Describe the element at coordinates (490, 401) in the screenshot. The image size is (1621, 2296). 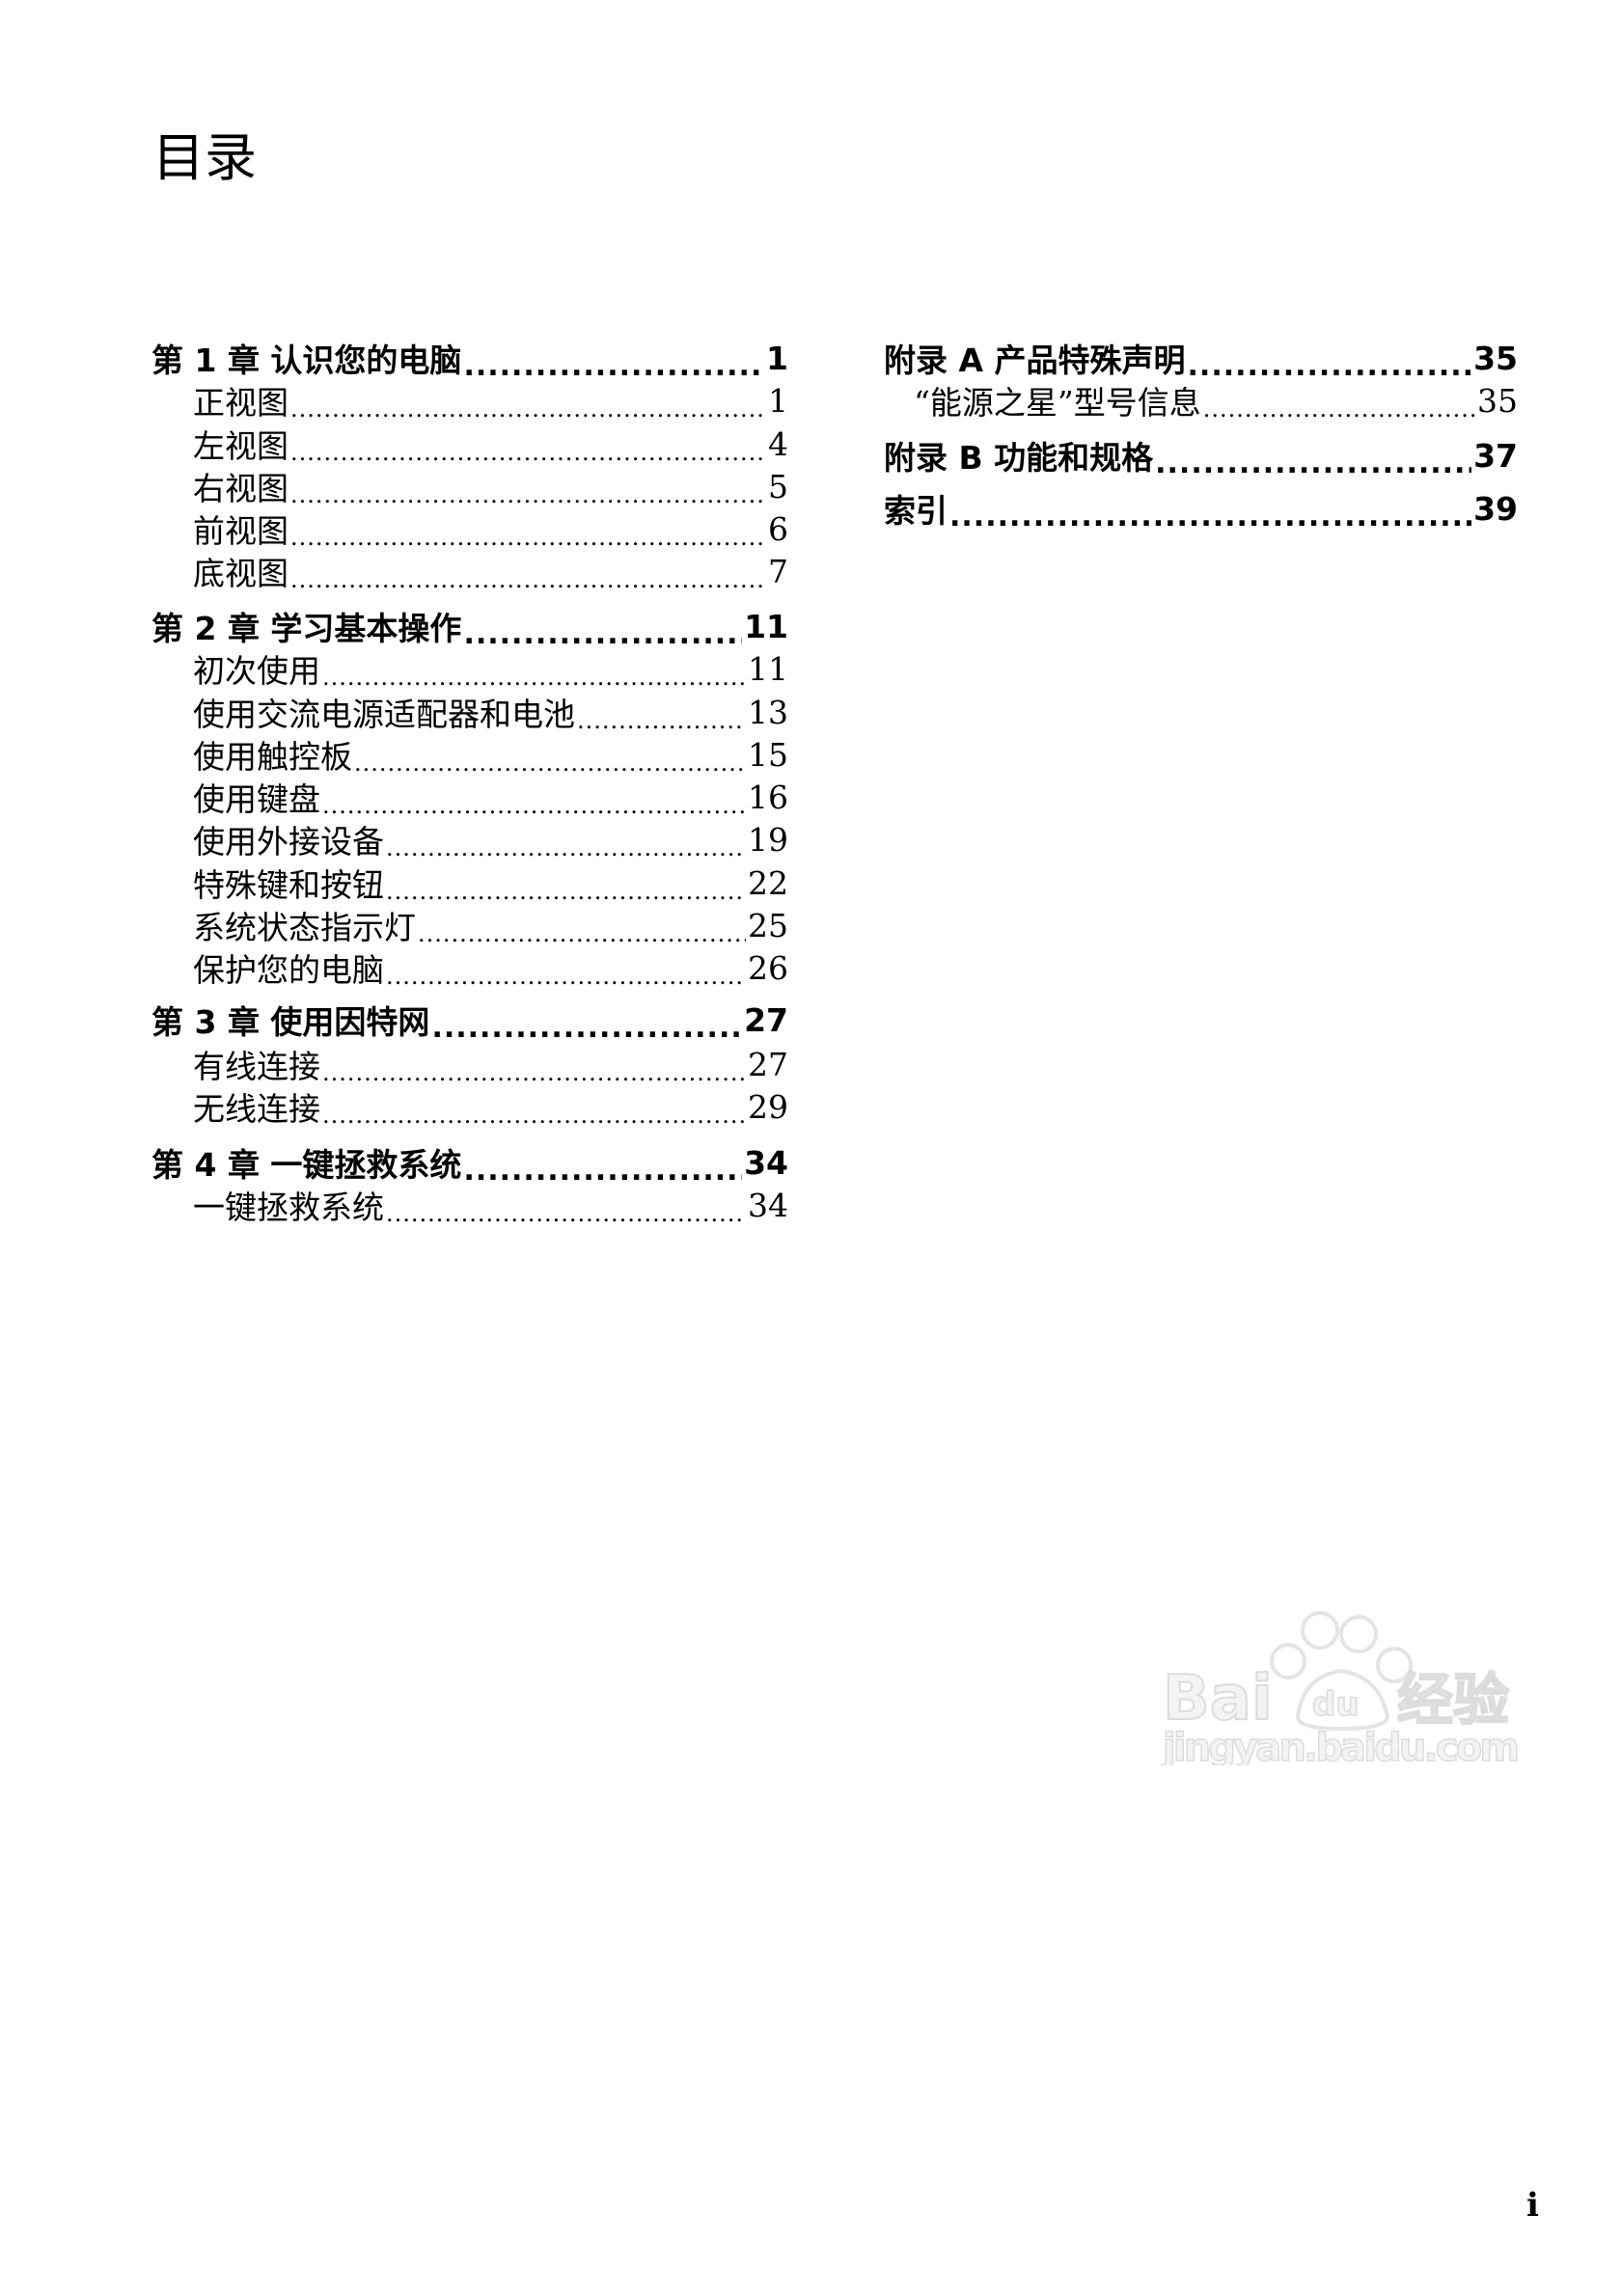
I see `toc-section-entry: 正视图 1` at that location.